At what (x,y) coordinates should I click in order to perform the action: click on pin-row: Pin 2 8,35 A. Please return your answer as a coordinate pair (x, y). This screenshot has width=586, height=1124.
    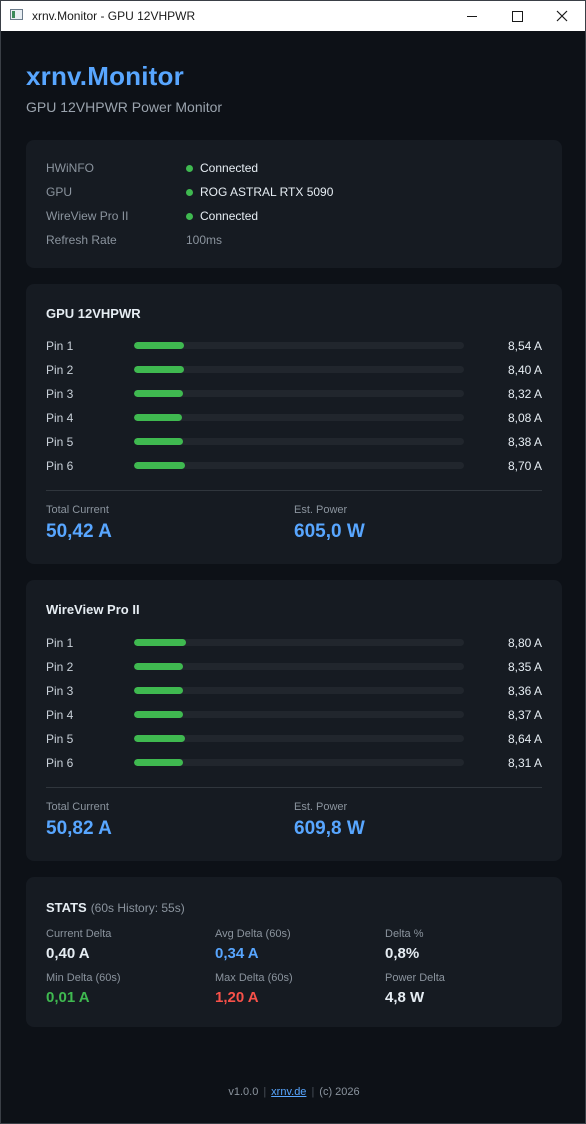
    Looking at the image, I should click on (294, 667).